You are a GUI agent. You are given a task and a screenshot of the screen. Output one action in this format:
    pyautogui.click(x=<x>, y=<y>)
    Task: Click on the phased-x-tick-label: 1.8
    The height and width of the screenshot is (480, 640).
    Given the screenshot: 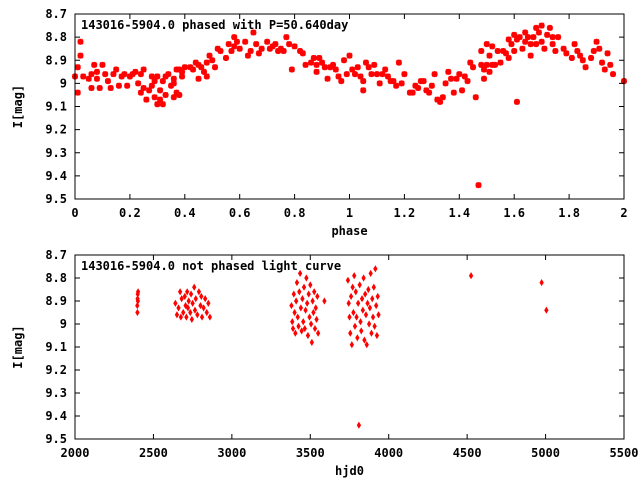 What is the action you would take?
    pyautogui.click(x=569, y=213)
    